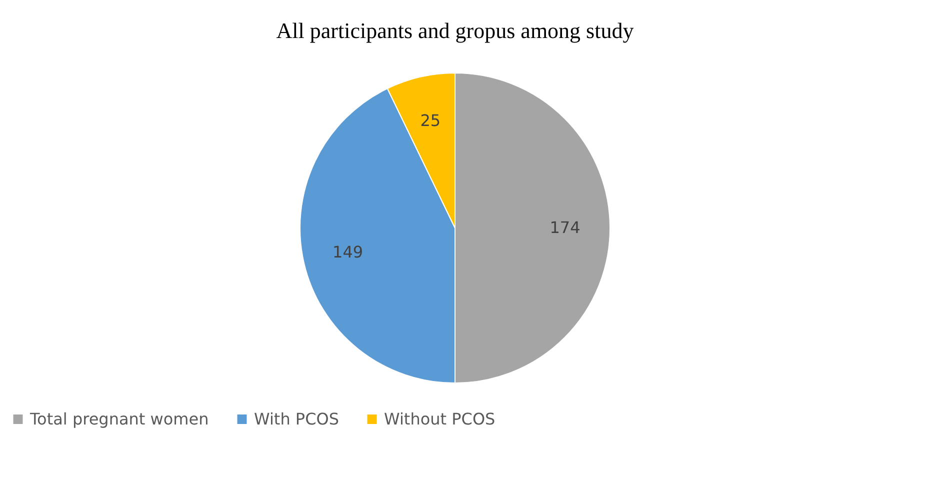  What do you see at coordinates (119, 418) in the screenshot?
I see `legend-label: Total pregnant women` at bounding box center [119, 418].